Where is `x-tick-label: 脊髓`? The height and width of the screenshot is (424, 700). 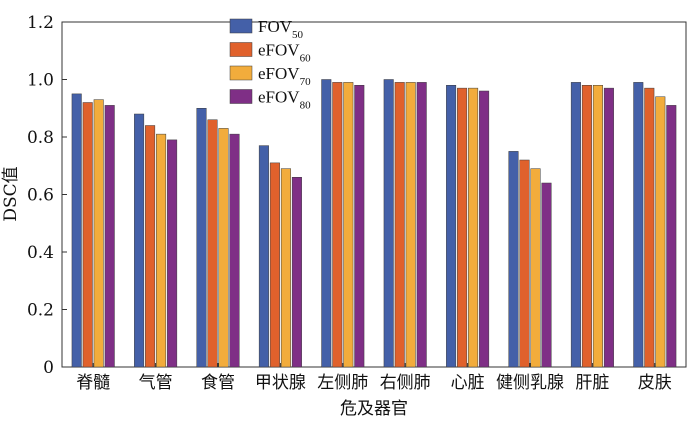
x-tick-label: 脊髓 is located at coordinates (93, 383).